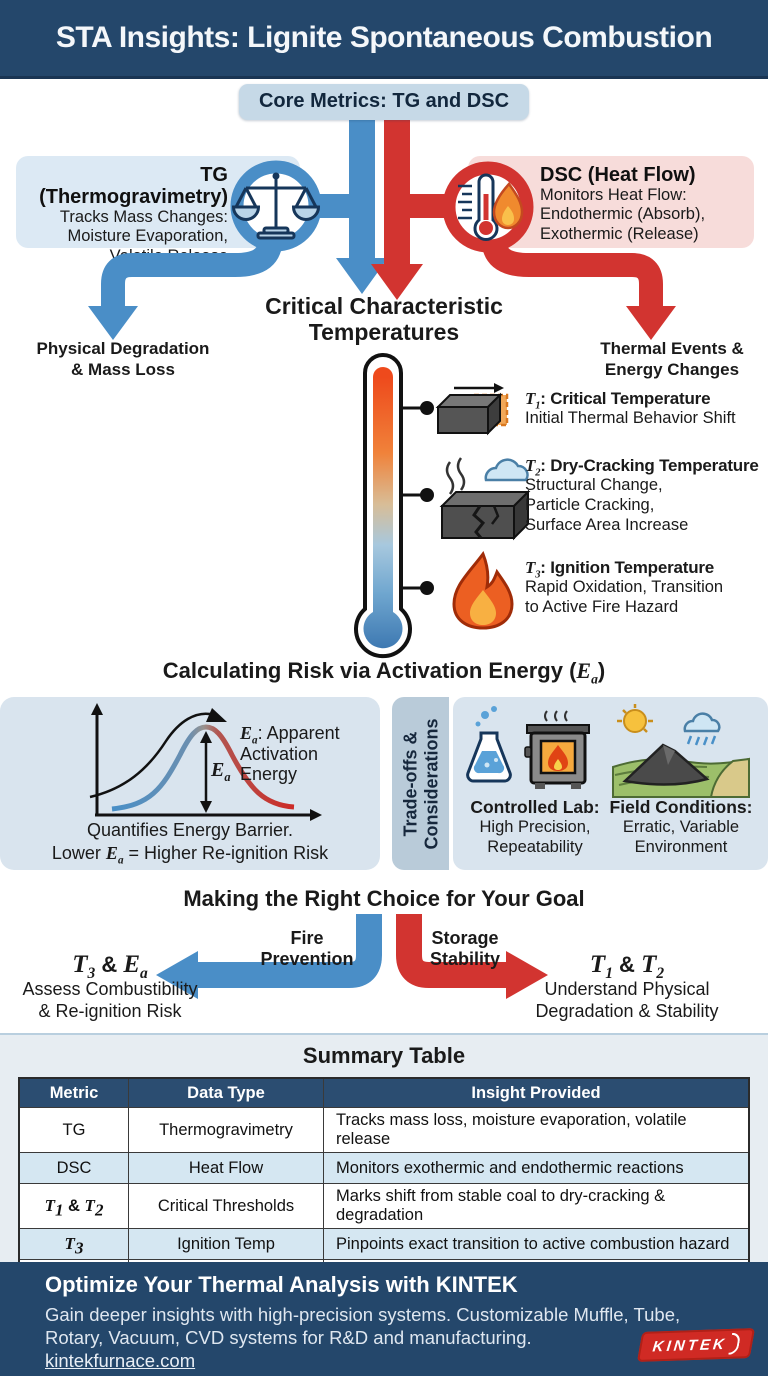 The image size is (768, 1376). I want to click on tradeoffs-strip-label: Trade-offs & Considerations, so click(420, 783).